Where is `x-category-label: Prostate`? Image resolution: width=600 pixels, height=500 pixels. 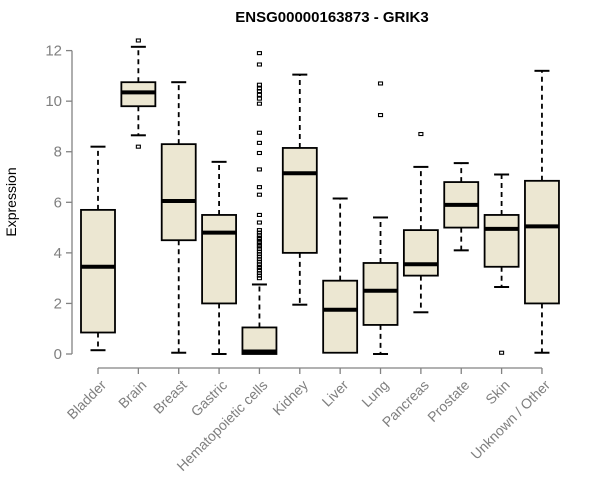 x-category-label: Prostate is located at coordinates (448, 401).